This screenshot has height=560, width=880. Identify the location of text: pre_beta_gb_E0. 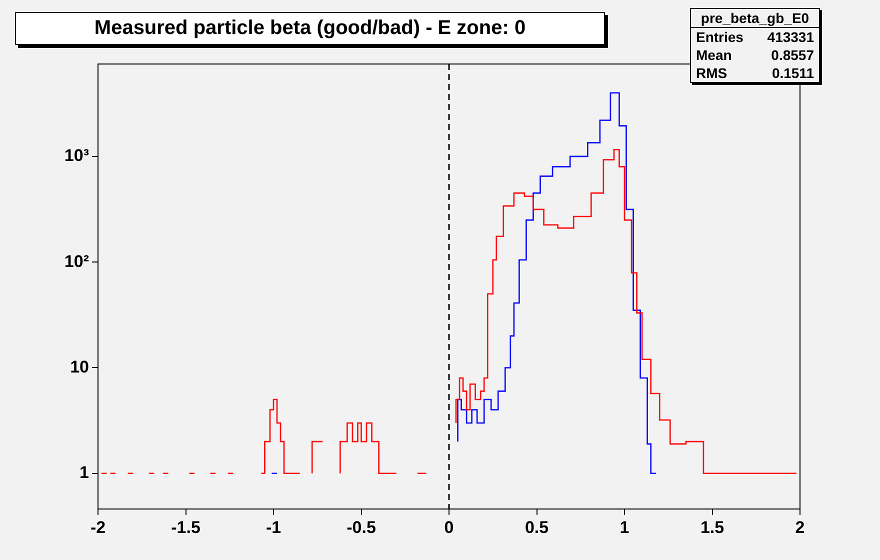
(755, 18).